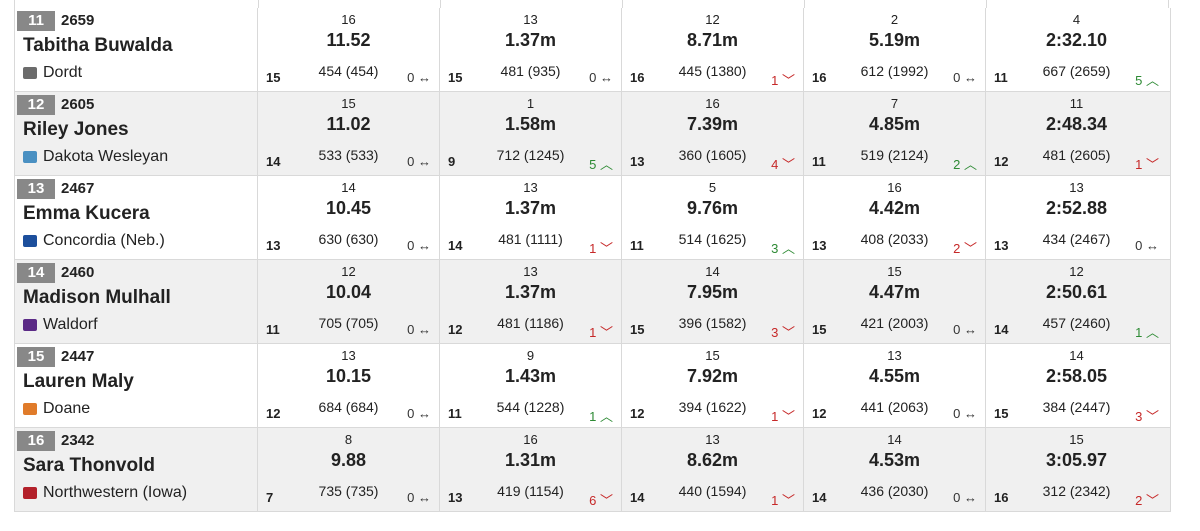 Image resolution: width=1200 pixels, height=531 pixels. I want to click on event-mark: 9.76m, so click(712, 208).